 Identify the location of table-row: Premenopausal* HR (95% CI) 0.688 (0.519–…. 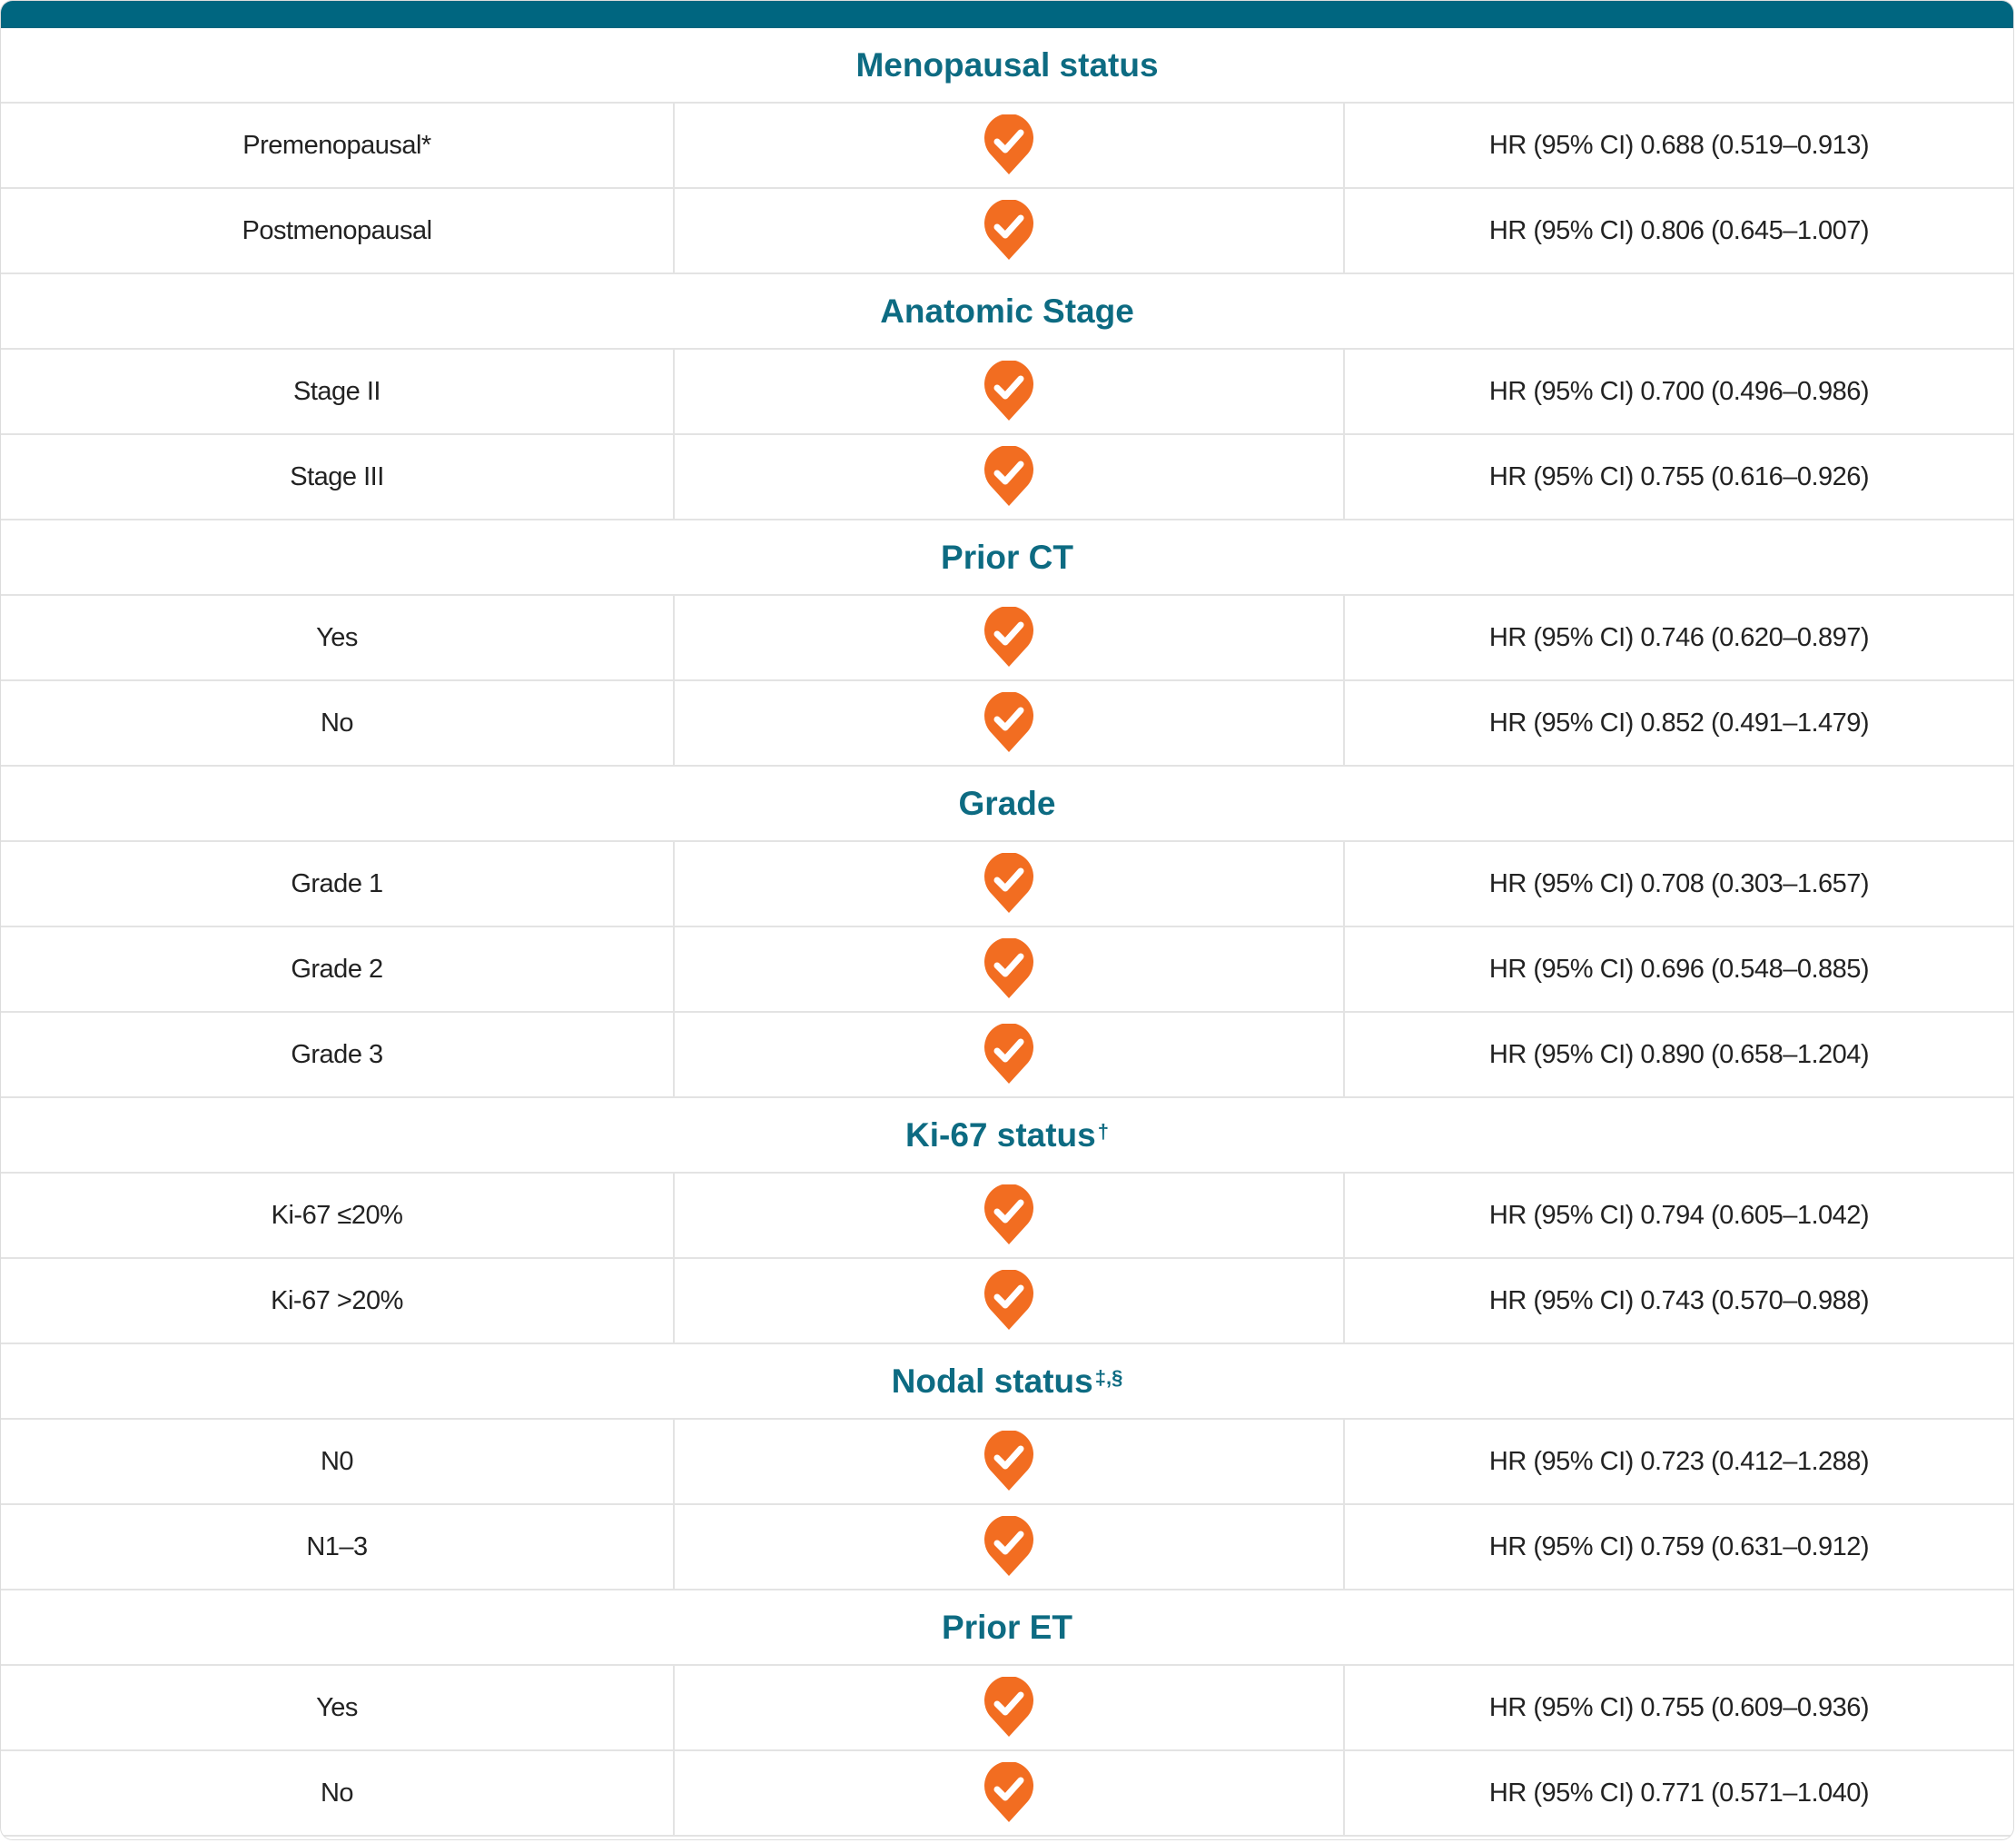
(1007, 146).